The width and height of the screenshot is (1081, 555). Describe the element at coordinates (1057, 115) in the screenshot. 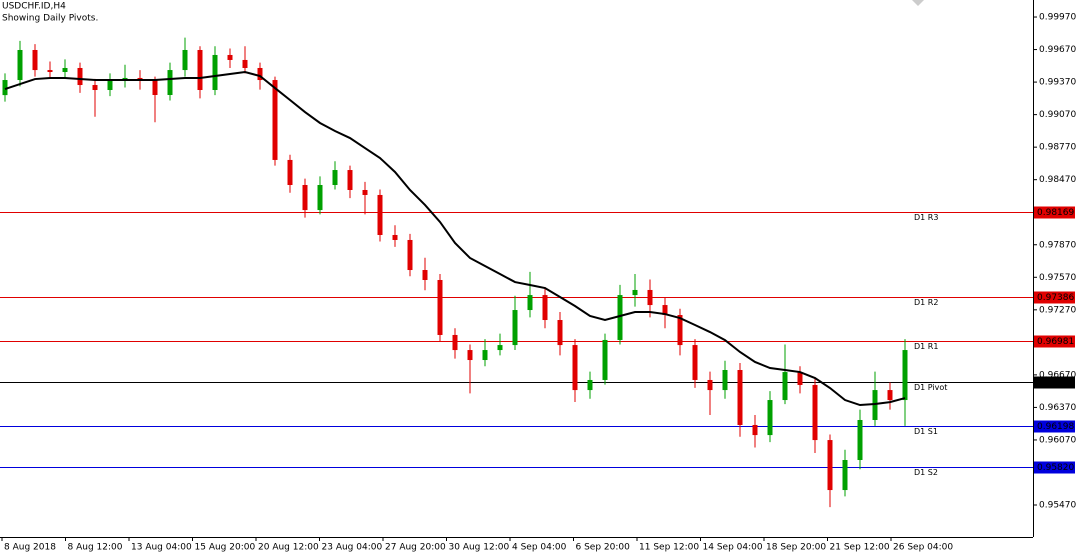

I see `y-tick-label: 0.99070` at that location.